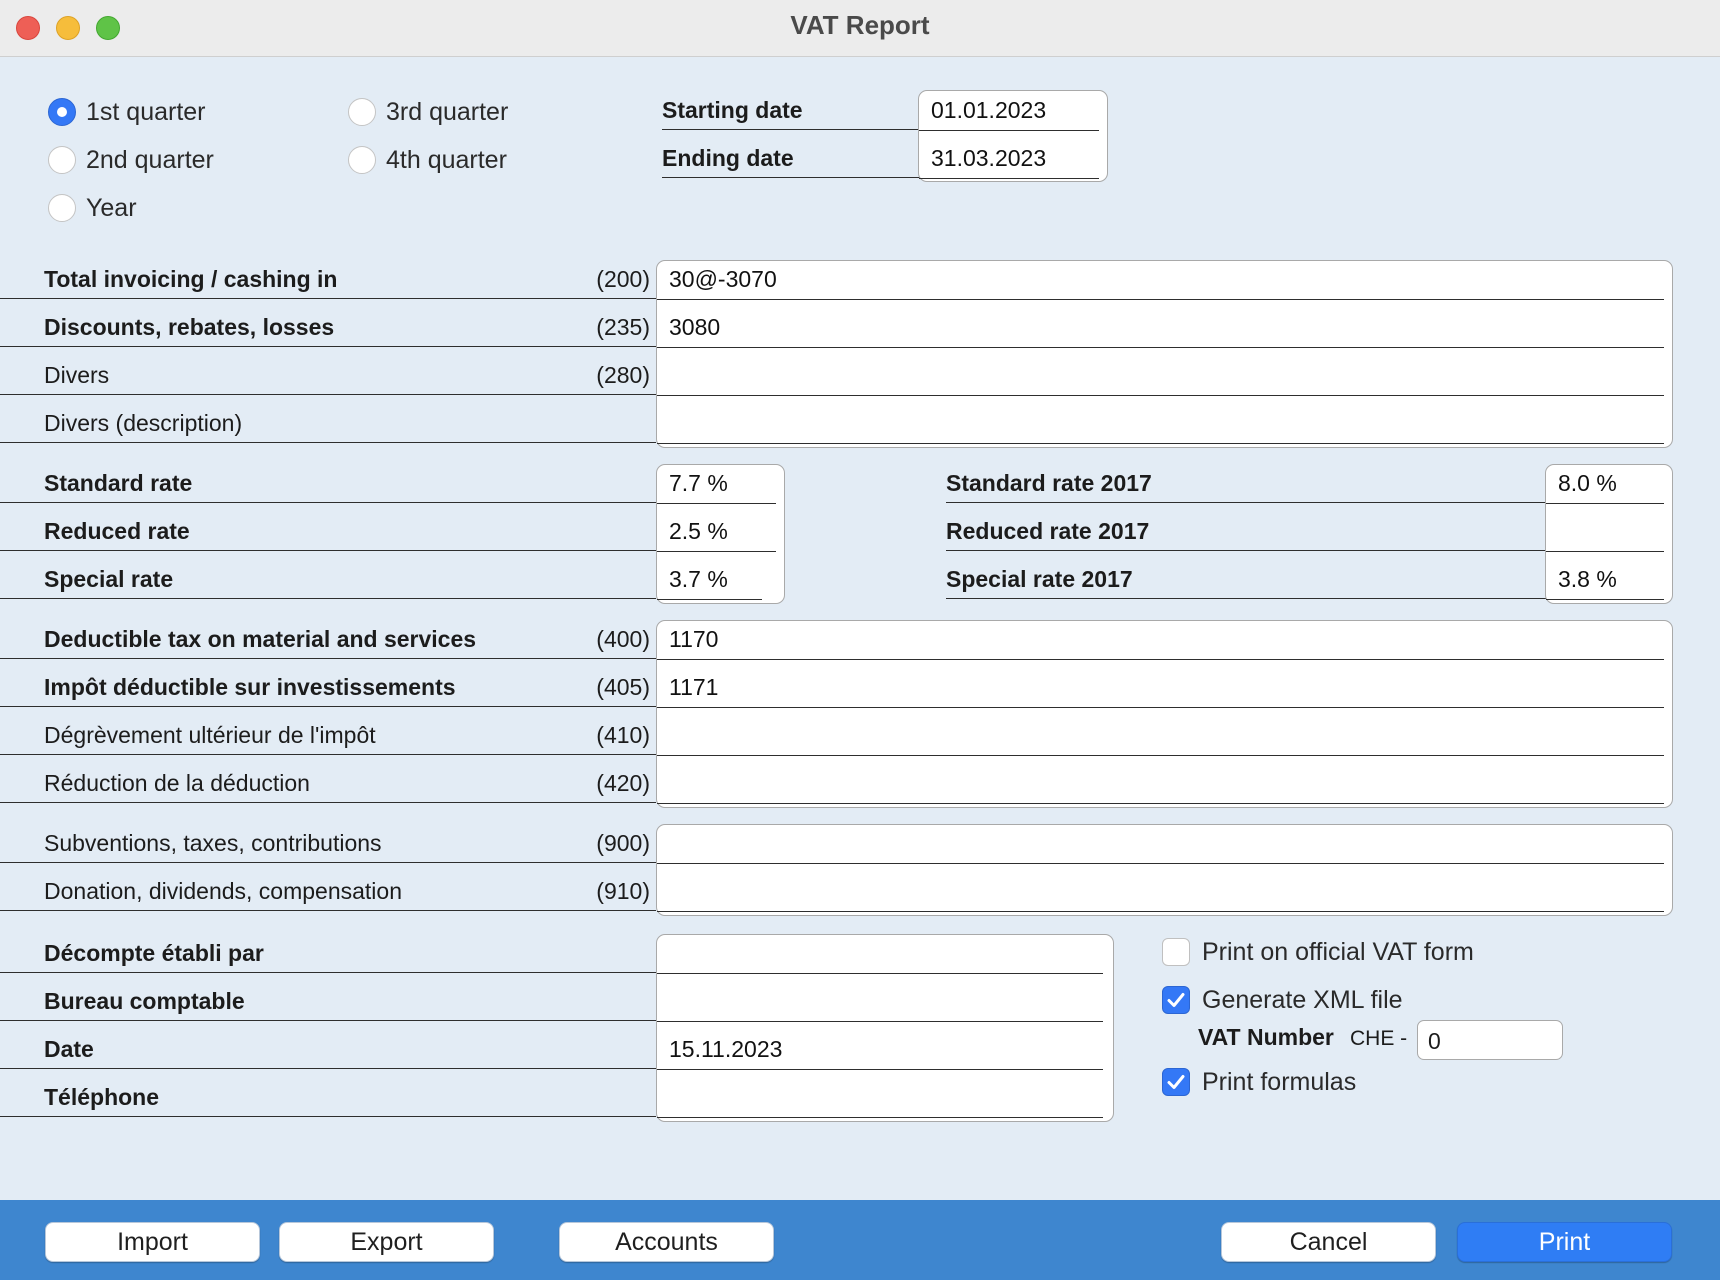 This screenshot has width=1720, height=1280. Describe the element at coordinates (1379, 1038) in the screenshot. I see `vat-prefix-label: CHE -` at that location.